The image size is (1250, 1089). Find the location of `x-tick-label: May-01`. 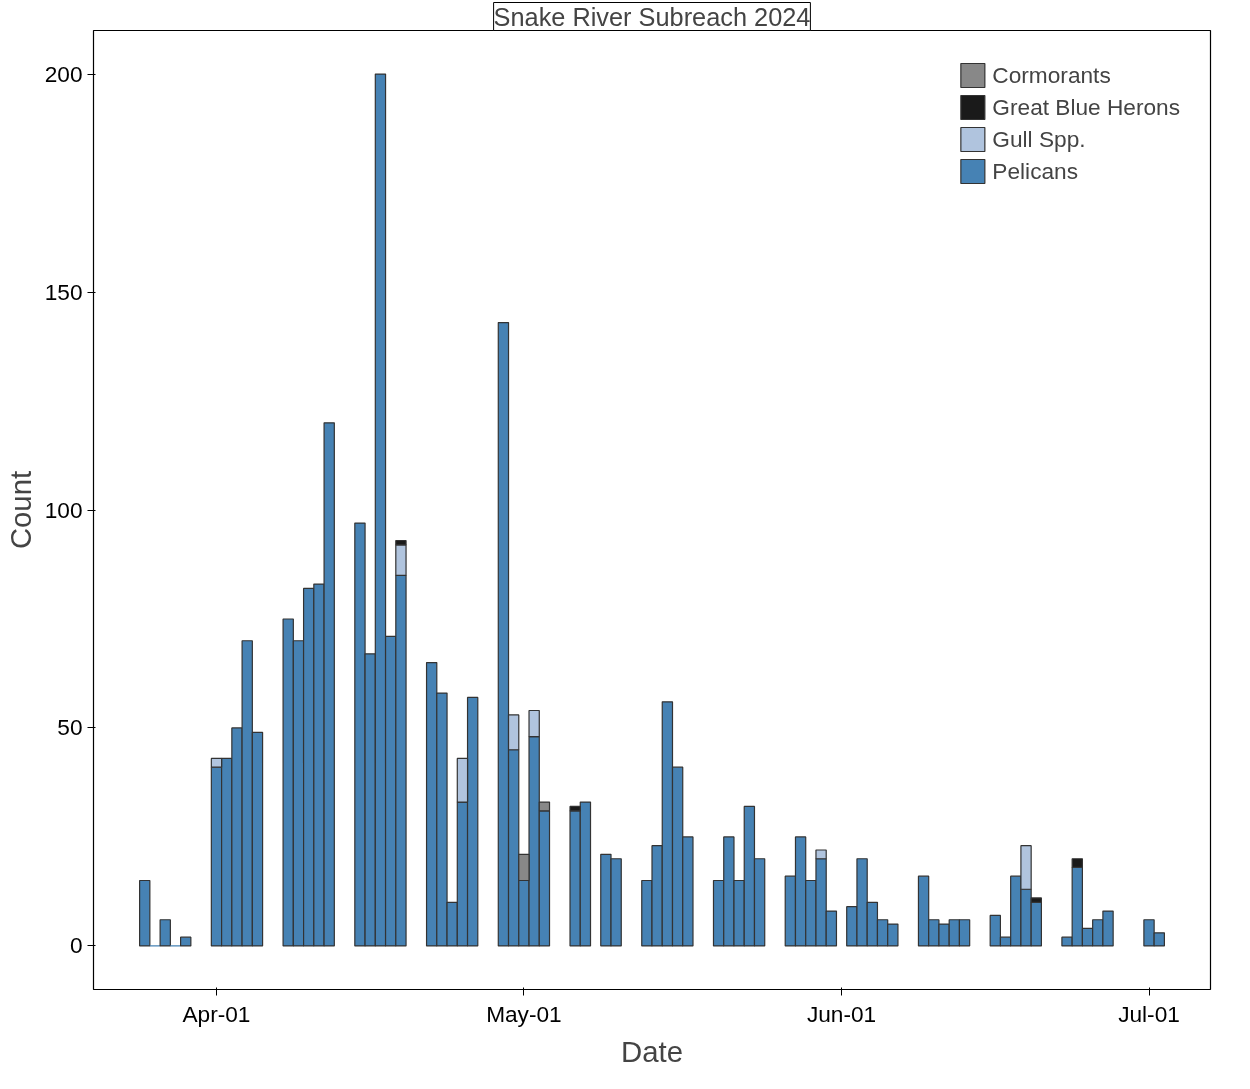

x-tick-label: May-01 is located at coordinates (524, 1013).